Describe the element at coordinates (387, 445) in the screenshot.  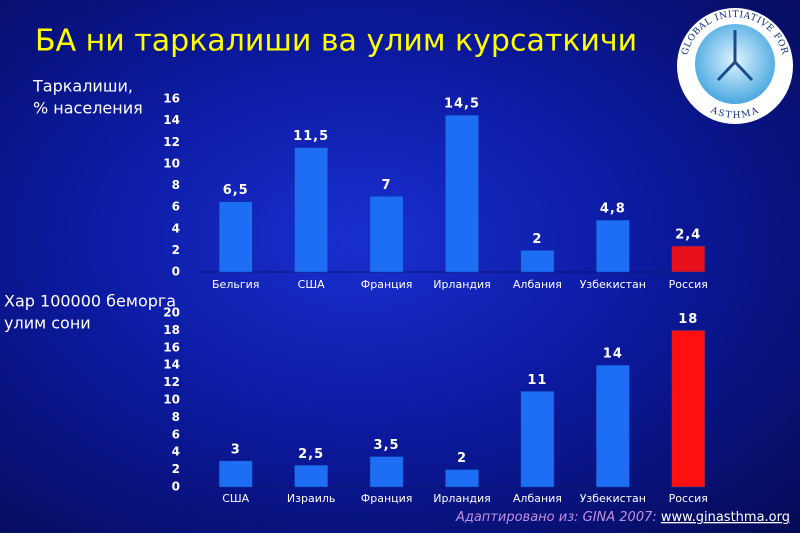
I see `value-label: 3,5` at that location.